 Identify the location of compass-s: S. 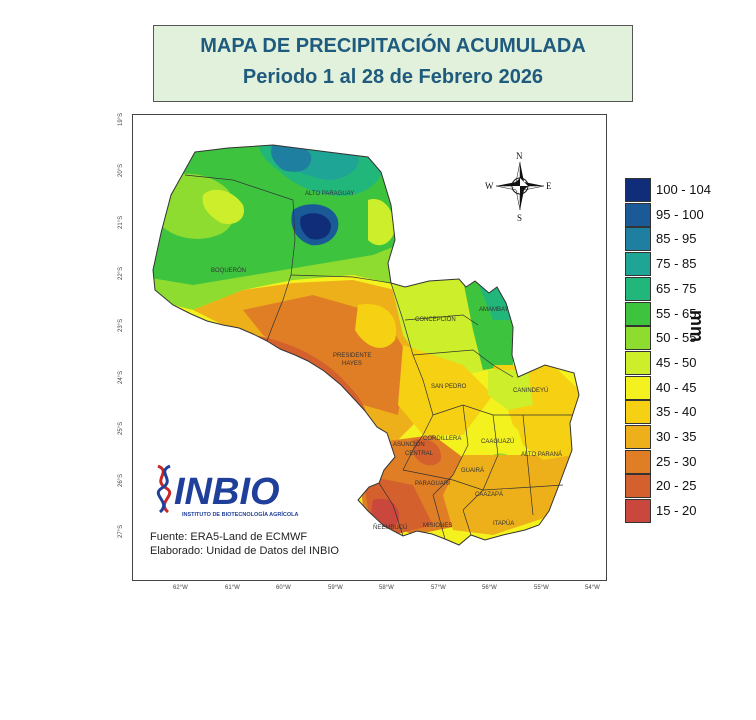
(519, 217).